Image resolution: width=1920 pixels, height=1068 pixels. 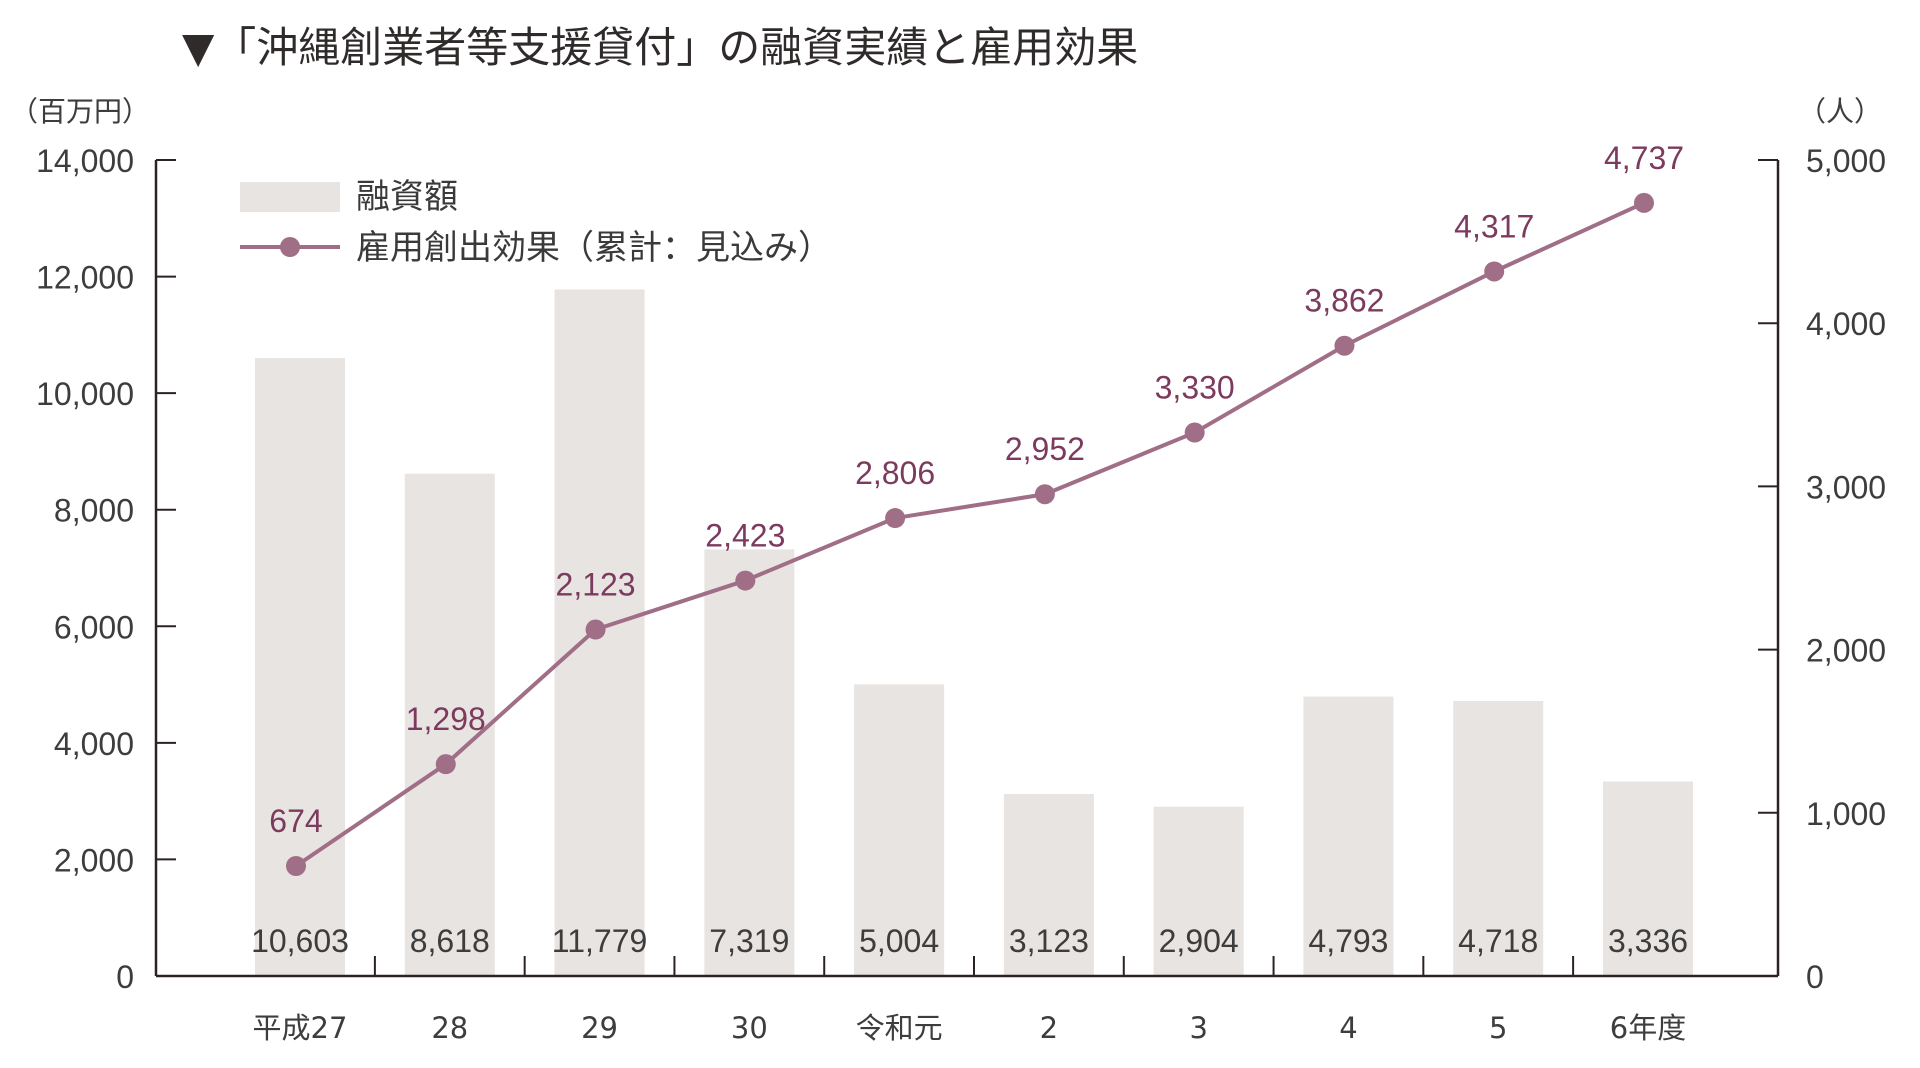 I want to click on bar-value-label: 5,004, so click(x=899, y=941).